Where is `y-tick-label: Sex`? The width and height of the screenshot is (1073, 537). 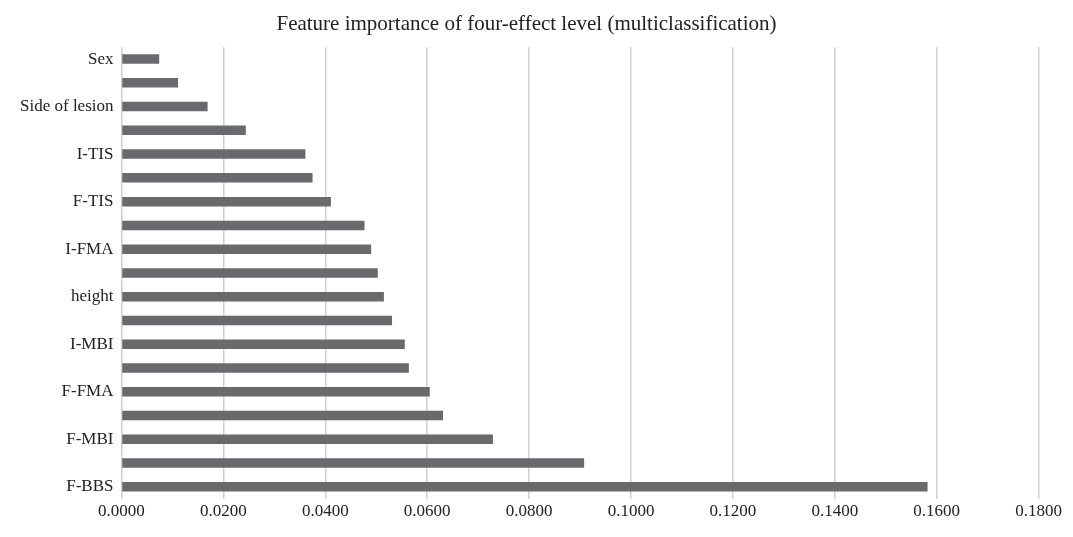
y-tick-label: Sex is located at coordinates (100, 58).